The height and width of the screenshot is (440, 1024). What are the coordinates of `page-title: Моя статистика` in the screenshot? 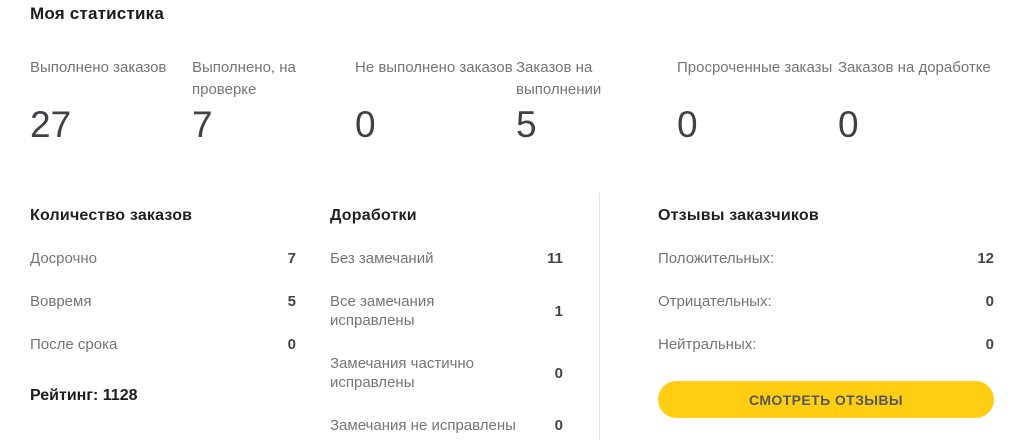 It's located at (97, 13).